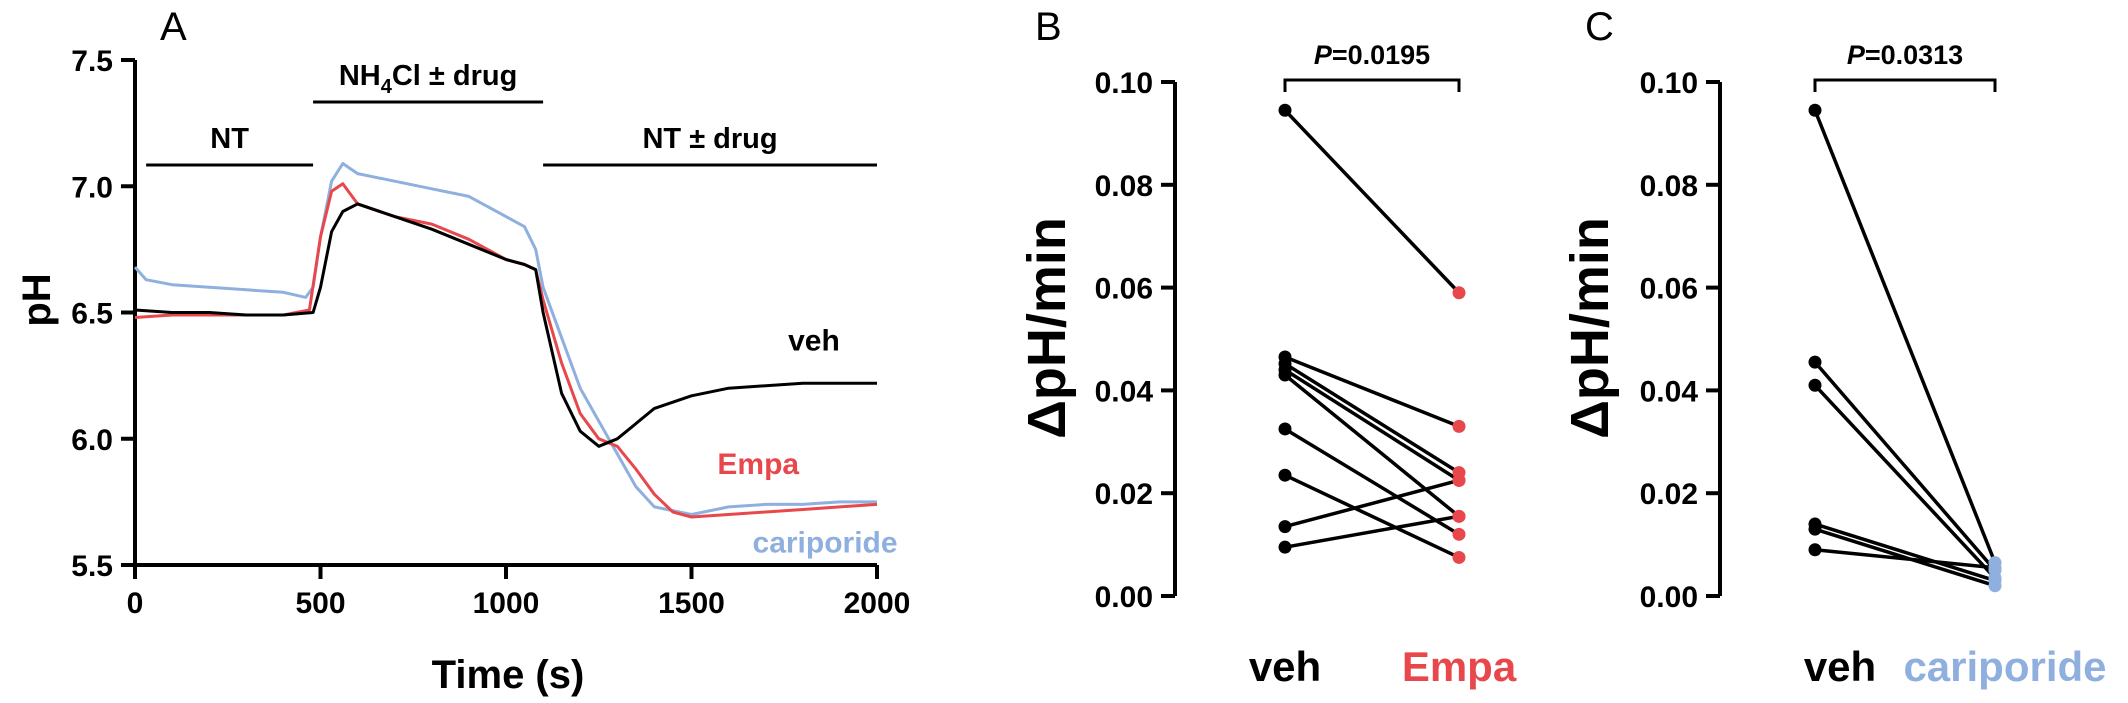 This screenshot has height=703, width=2128. What do you see at coordinates (807, 441) in the screenshot?
I see `panel-a-annotations: veh Empa cariporide` at bounding box center [807, 441].